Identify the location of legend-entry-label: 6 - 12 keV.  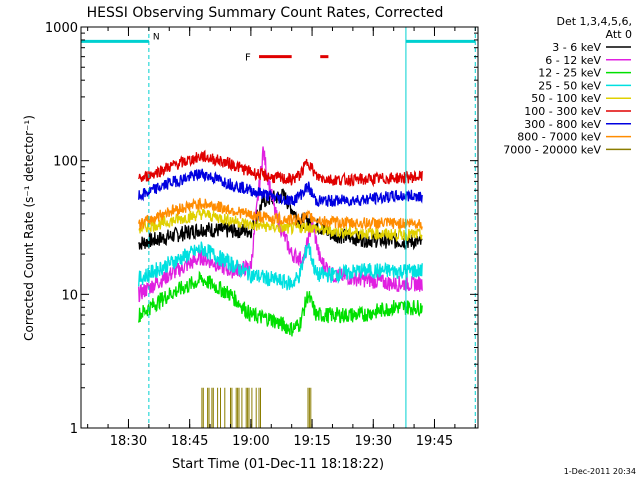
(573, 60).